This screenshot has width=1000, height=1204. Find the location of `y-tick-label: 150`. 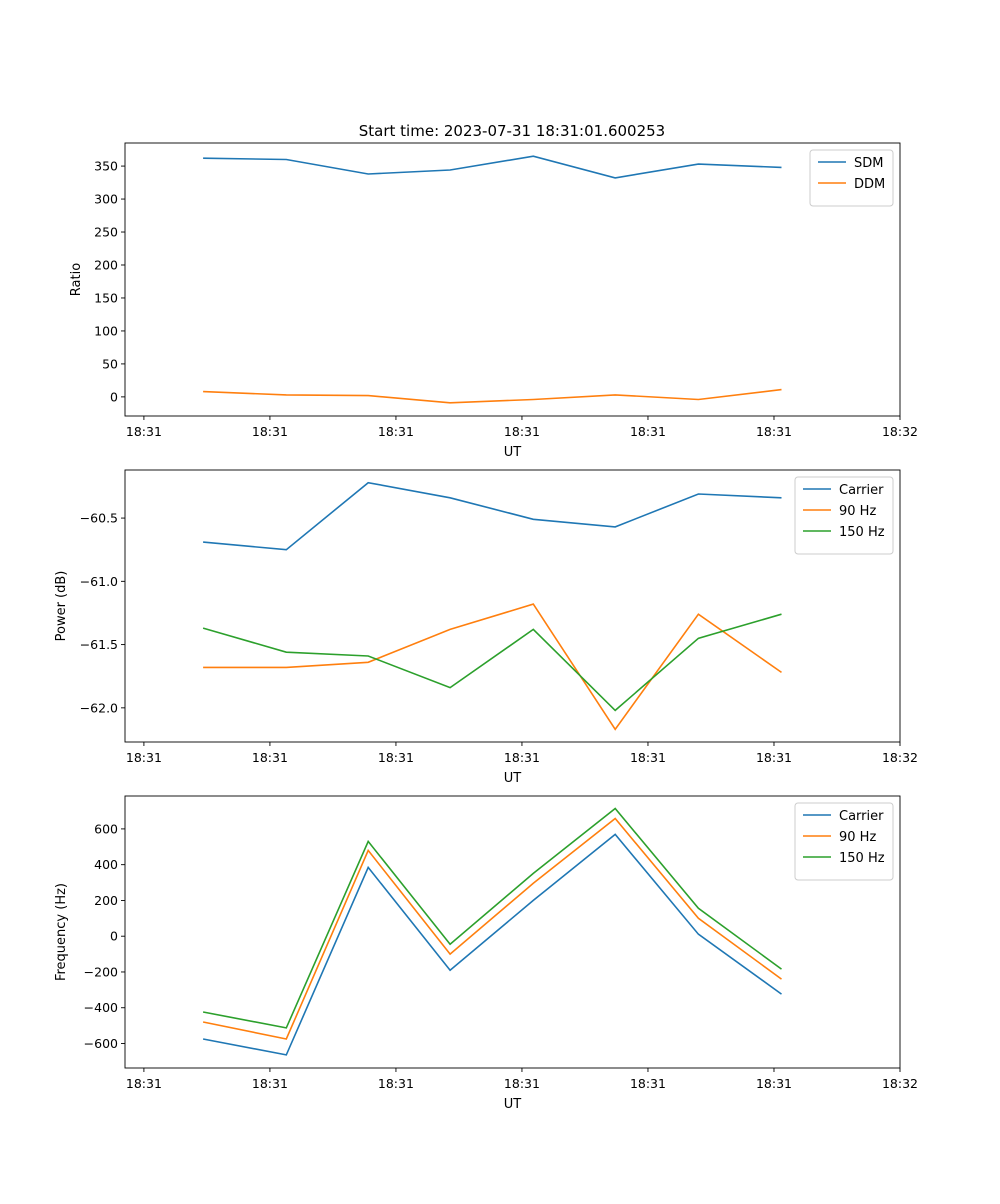

y-tick-label: 150 is located at coordinates (106, 297).